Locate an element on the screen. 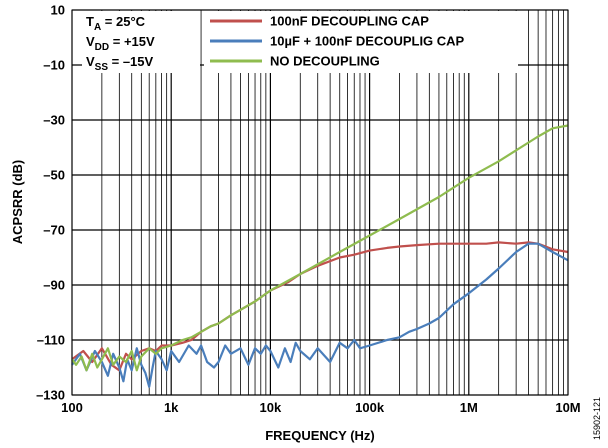 The width and height of the screenshot is (608, 448). y-tick-label: –90 is located at coordinates (54, 285).